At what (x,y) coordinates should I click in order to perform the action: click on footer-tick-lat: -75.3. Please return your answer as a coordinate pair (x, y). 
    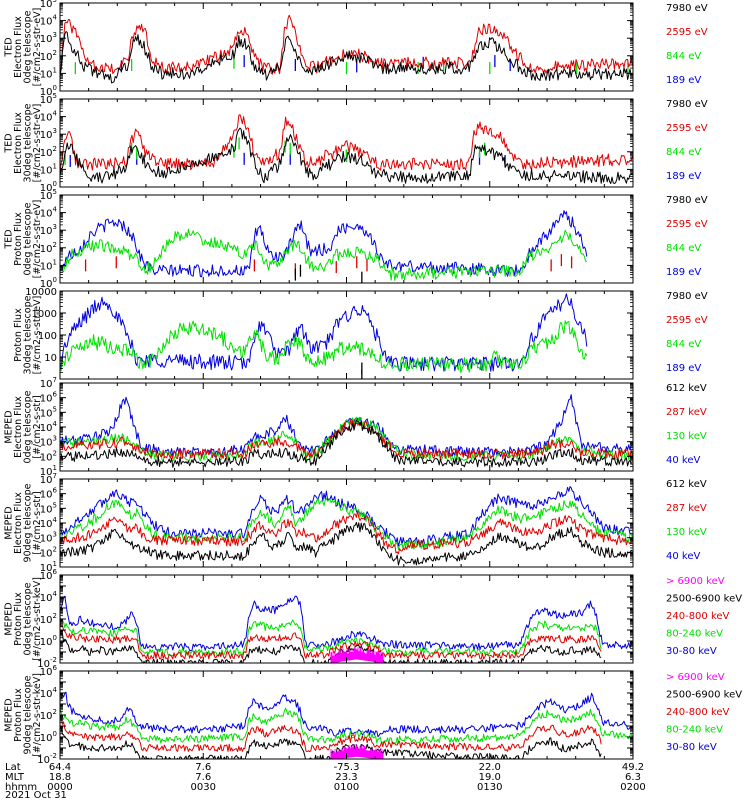
    Looking at the image, I should click on (346, 767).